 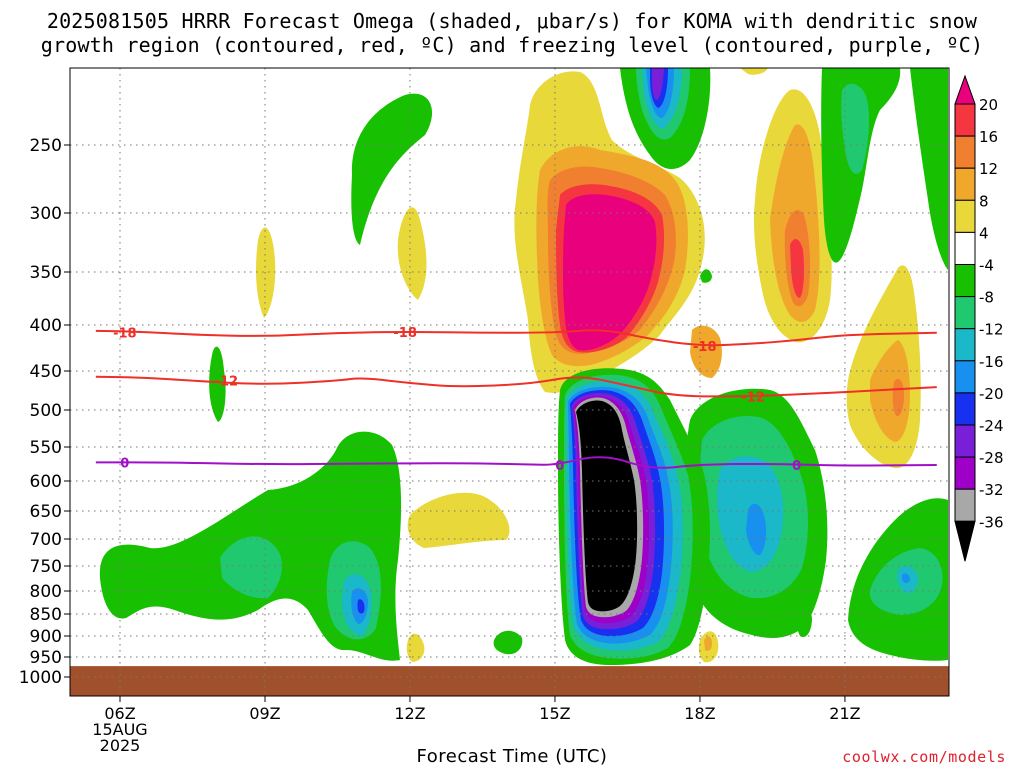 I want to click on contour--12, so click(x=516, y=386).